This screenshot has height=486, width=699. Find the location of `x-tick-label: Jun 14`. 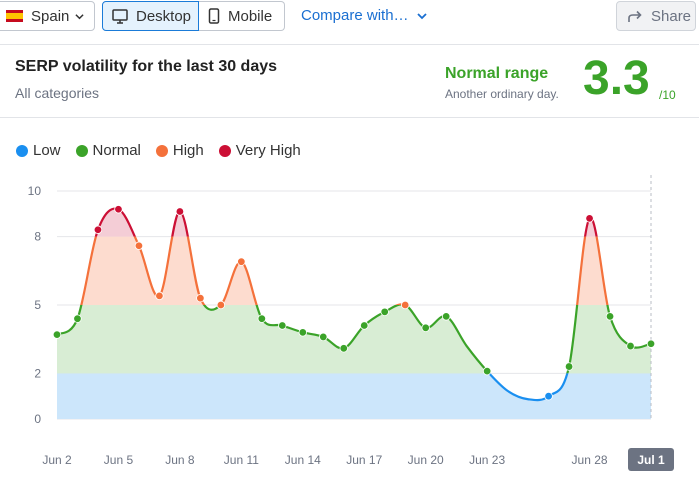

x-tick-label: Jun 14 is located at coordinates (303, 460).